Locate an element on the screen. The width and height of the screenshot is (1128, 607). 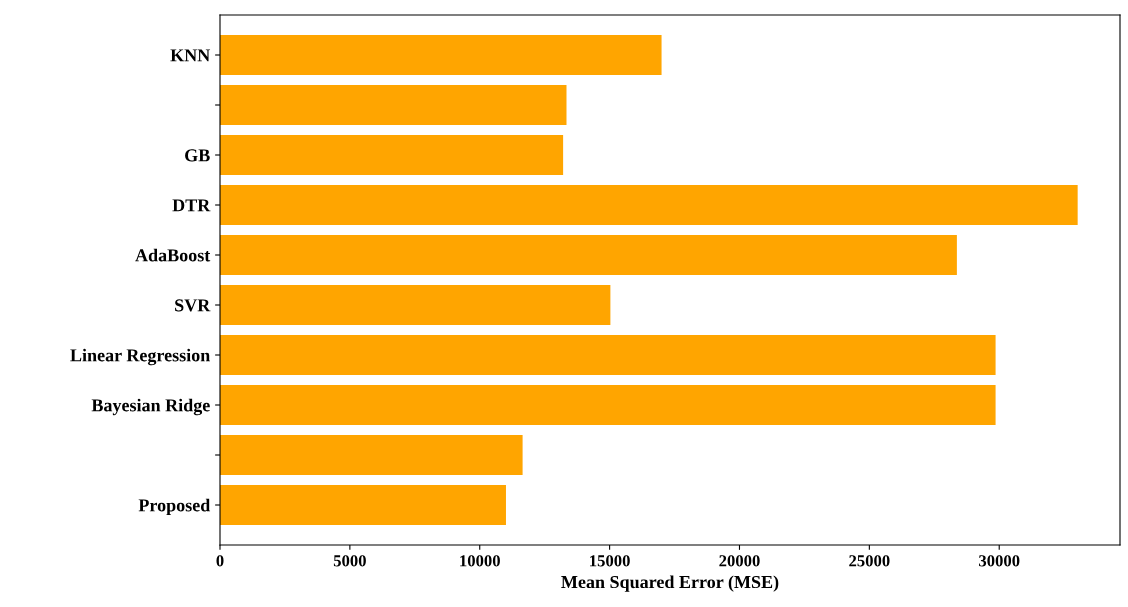
y-tick-label: GB is located at coordinates (197, 155).